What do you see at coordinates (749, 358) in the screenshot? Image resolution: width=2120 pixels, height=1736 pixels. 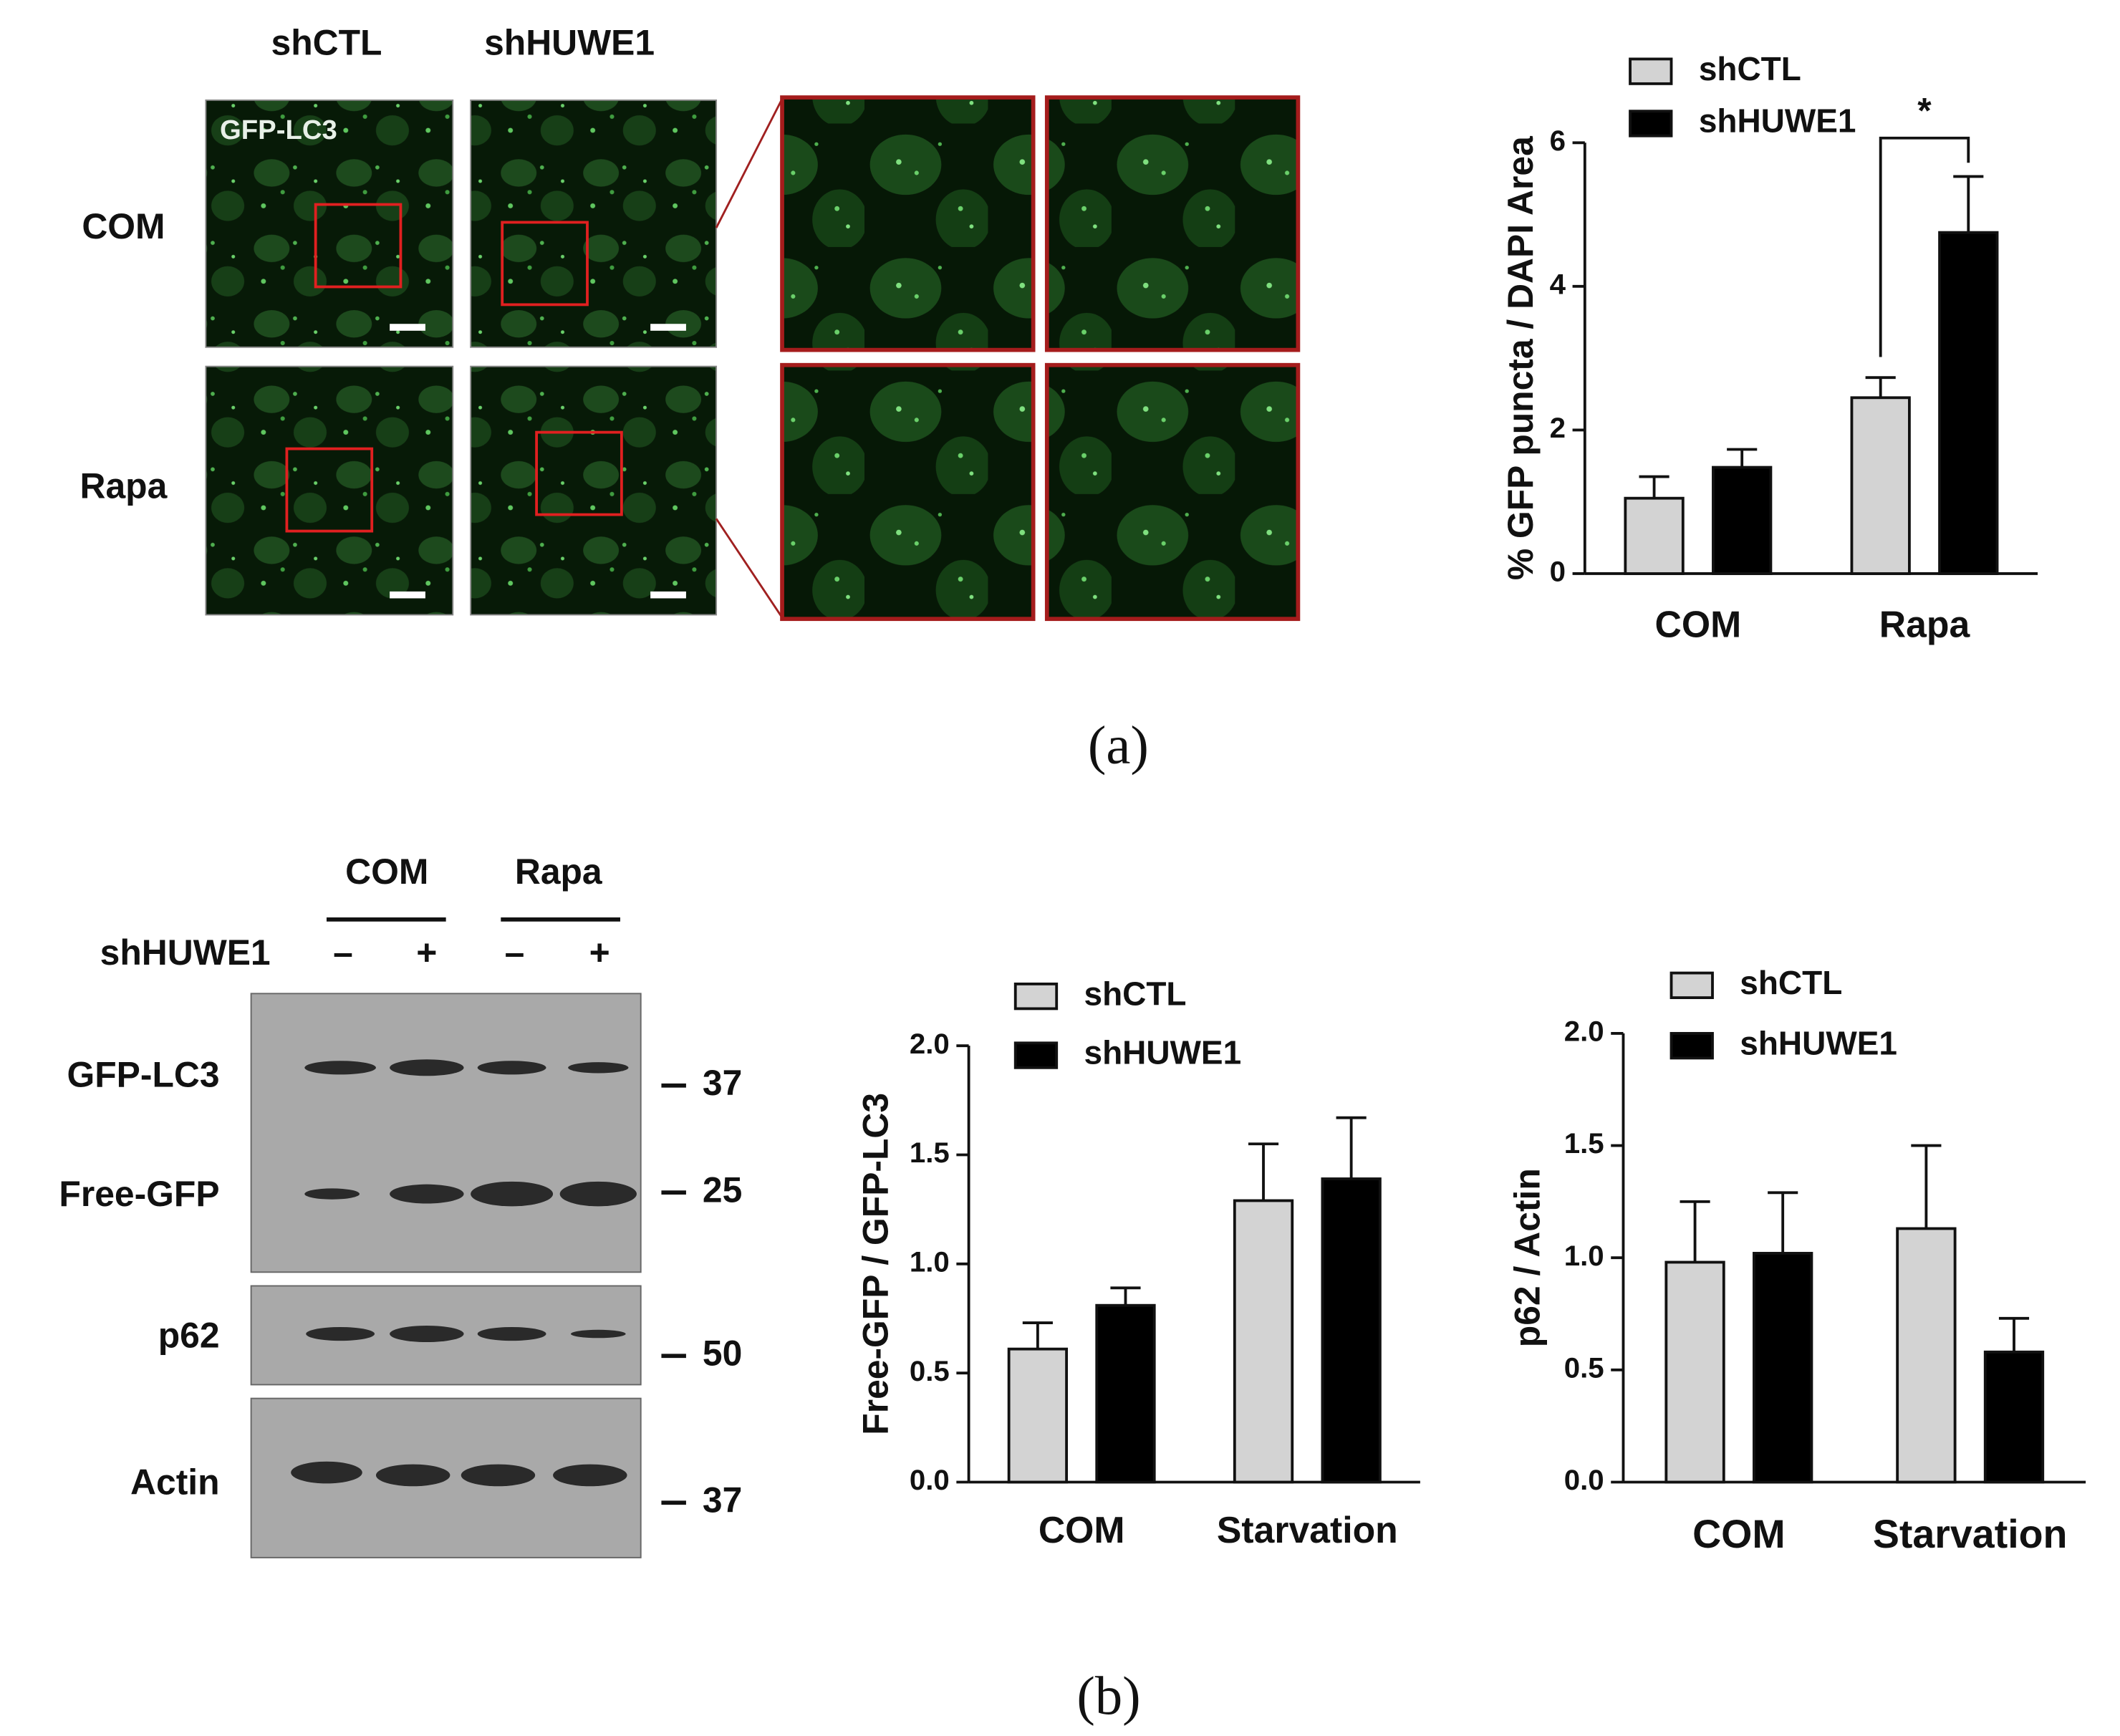 I see `zoom-lines` at bounding box center [749, 358].